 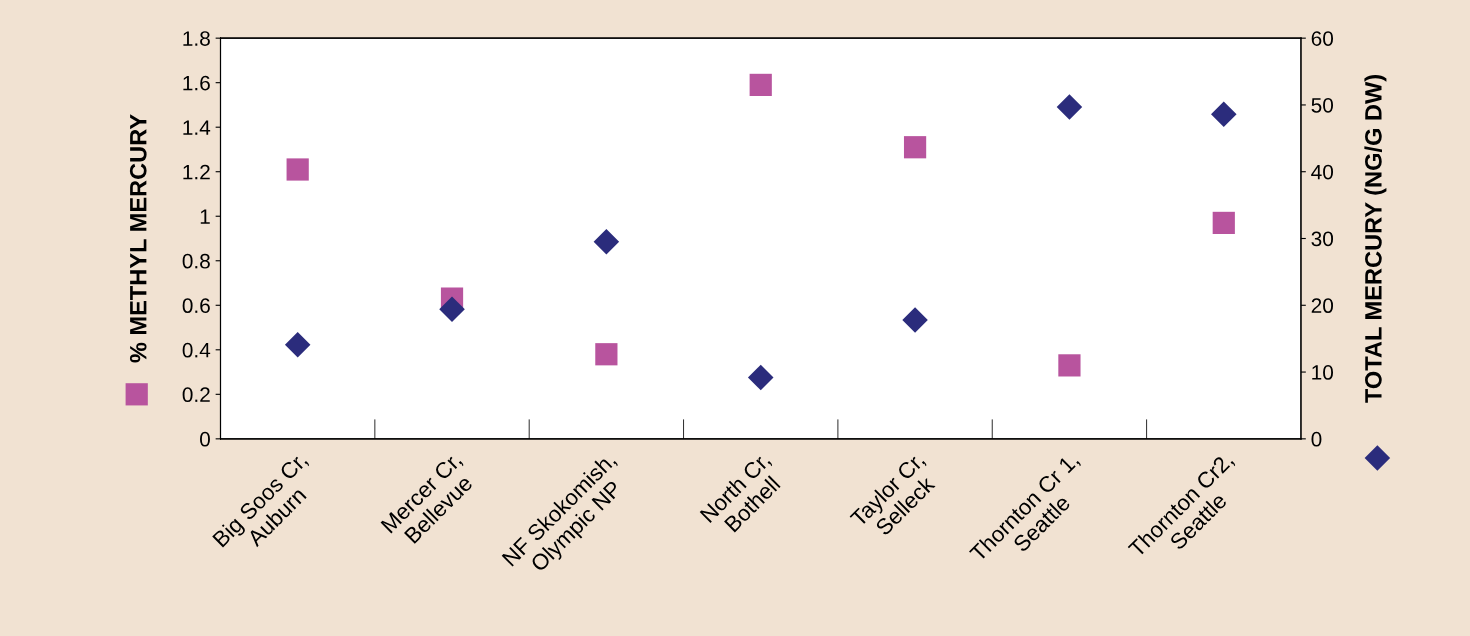 I want to click on y-tick-label: 1.8, so click(x=196, y=38).